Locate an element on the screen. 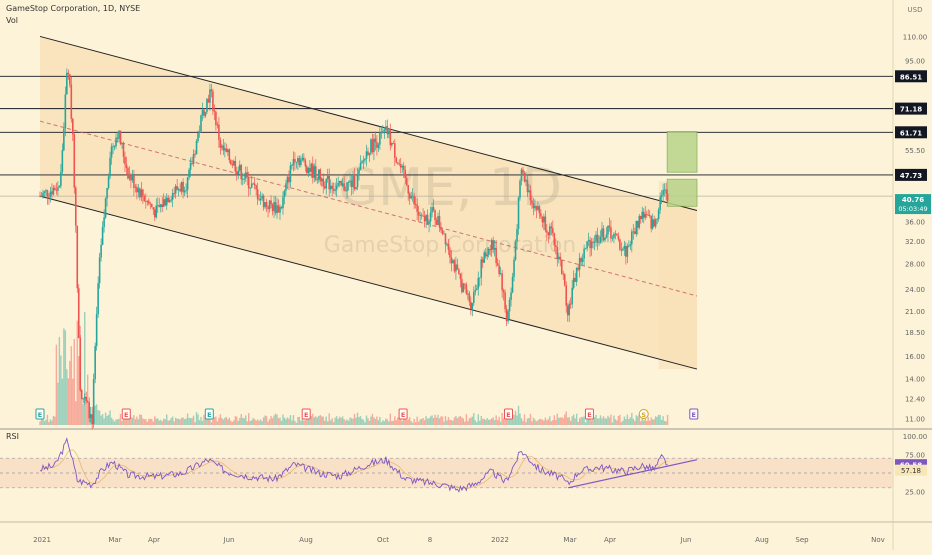 Image resolution: width=932 pixels, height=555 pixels. current-price-value: 40.76 is located at coordinates (913, 200).